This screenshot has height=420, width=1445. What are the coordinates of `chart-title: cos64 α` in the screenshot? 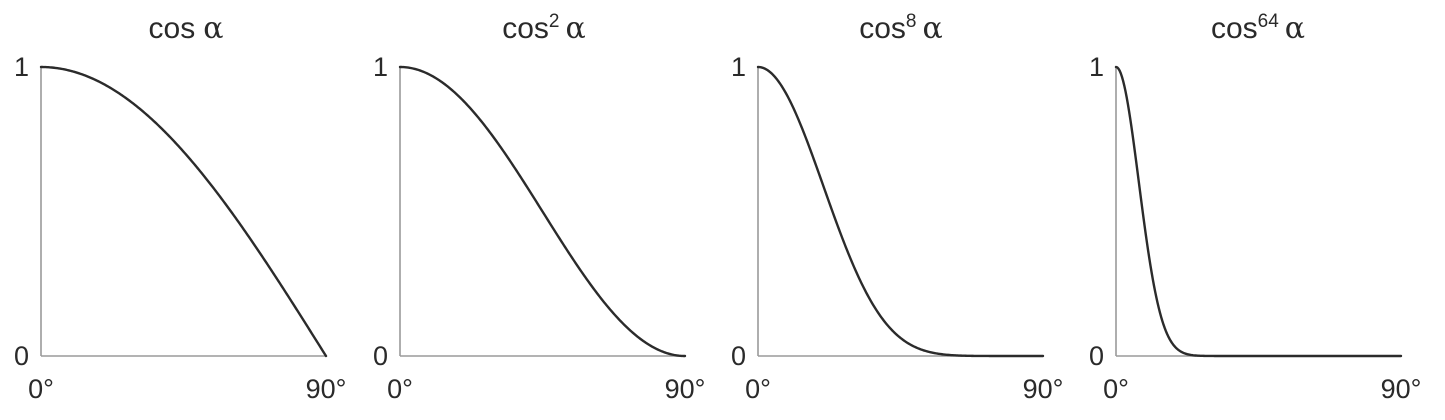 It's located at (1258, 28).